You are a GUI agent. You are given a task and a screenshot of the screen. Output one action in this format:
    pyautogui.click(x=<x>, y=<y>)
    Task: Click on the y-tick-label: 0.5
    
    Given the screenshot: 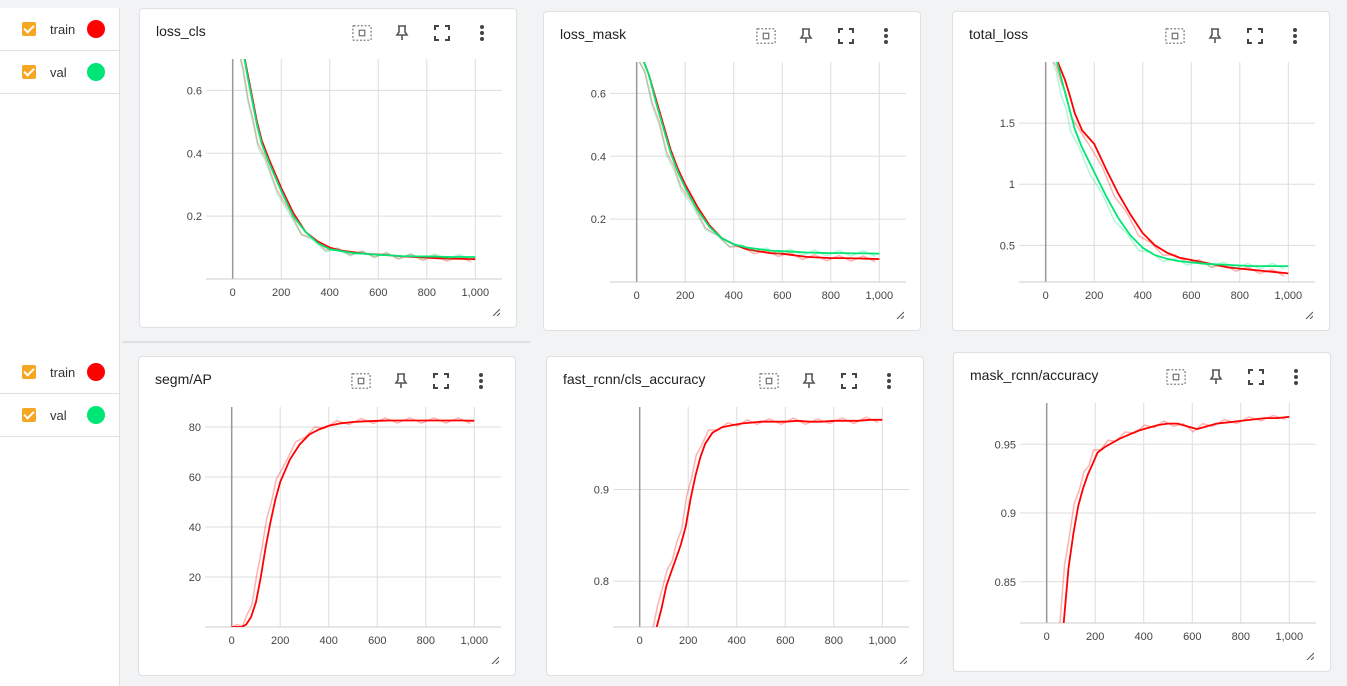 What is the action you would take?
    pyautogui.click(x=1007, y=246)
    